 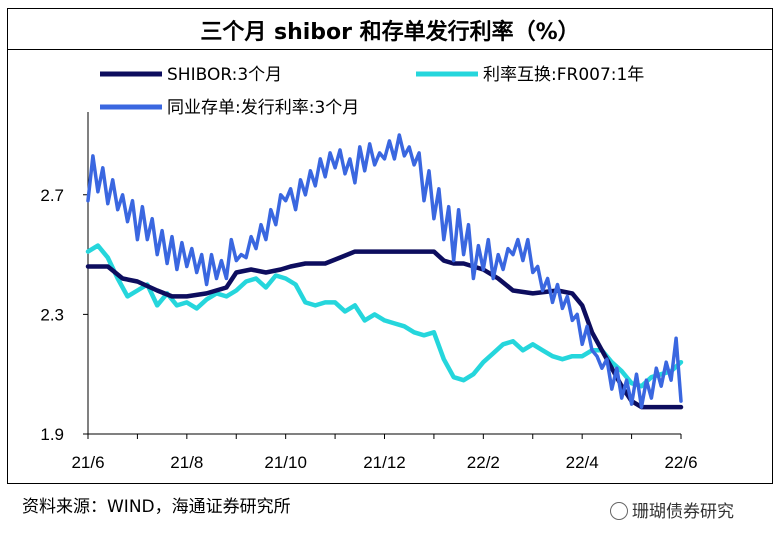 What do you see at coordinates (224, 75) in the screenshot?
I see `legend-label-0: SHIBOR:3个月` at bounding box center [224, 75].